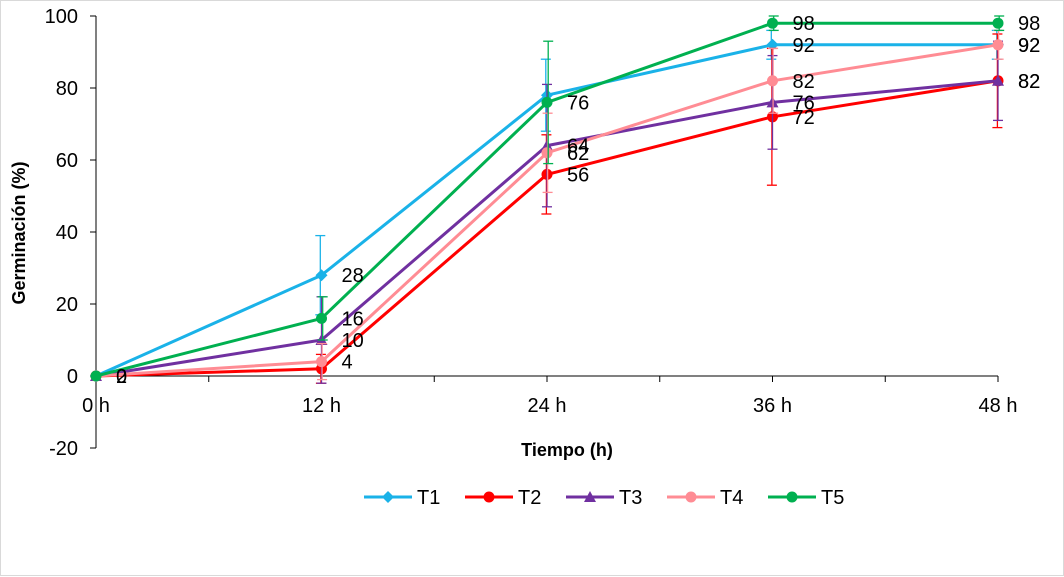 This screenshot has height=577, width=1064. I want to click on legend-item-t5: T5, so click(806, 498).